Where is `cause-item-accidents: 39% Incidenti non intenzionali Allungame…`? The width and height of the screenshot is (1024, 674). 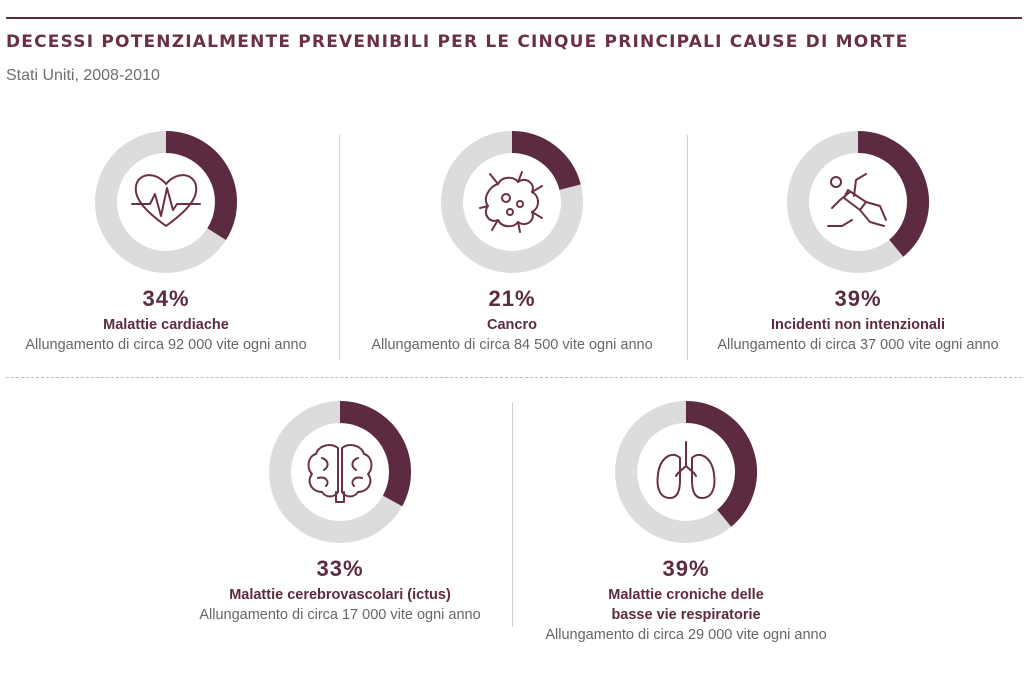
cause-item-accidents: 39% Incidenti non intenzionali Allungame… is located at coordinates (858, 242).